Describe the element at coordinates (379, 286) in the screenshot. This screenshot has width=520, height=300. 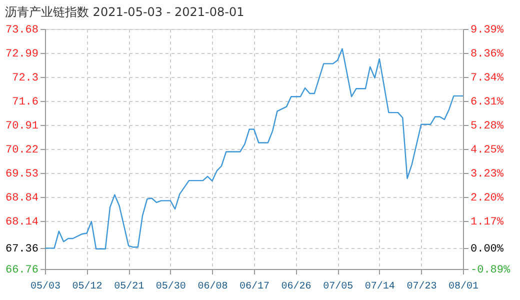
I see `x-tick-label: 07/14` at that location.